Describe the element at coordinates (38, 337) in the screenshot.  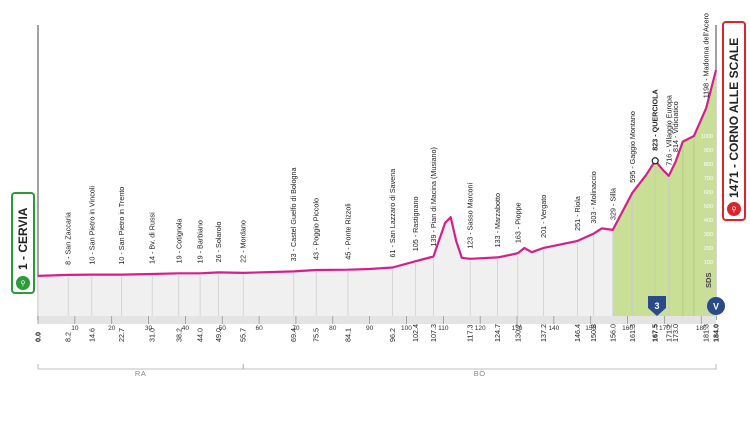
I see `km-label: 0.0` at that location.